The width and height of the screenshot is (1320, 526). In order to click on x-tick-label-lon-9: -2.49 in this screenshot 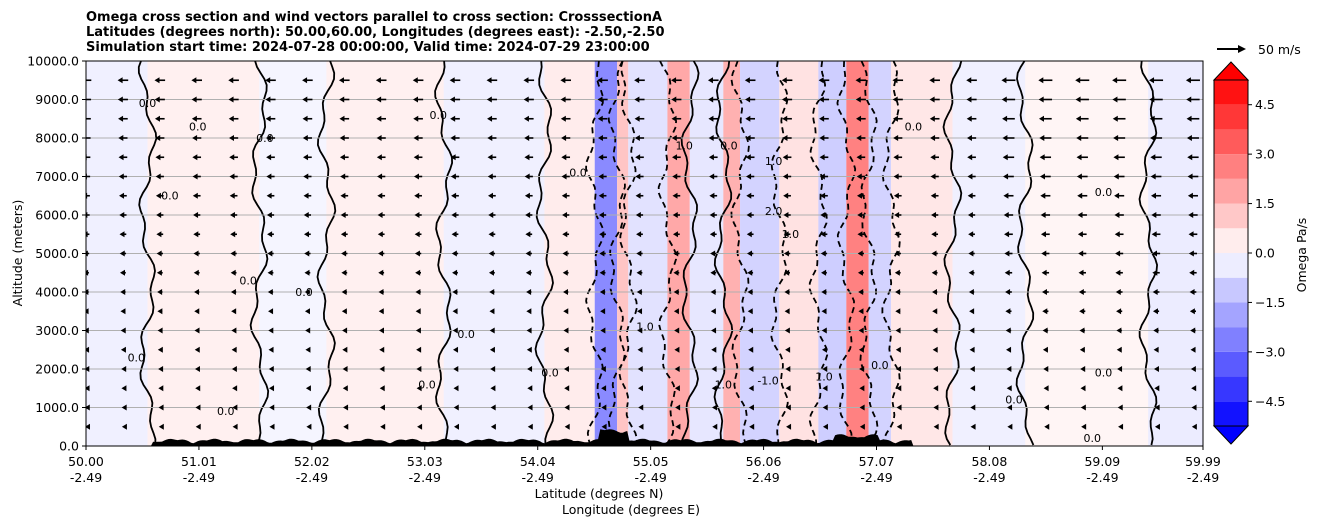, I will do `click(1102, 477)`.